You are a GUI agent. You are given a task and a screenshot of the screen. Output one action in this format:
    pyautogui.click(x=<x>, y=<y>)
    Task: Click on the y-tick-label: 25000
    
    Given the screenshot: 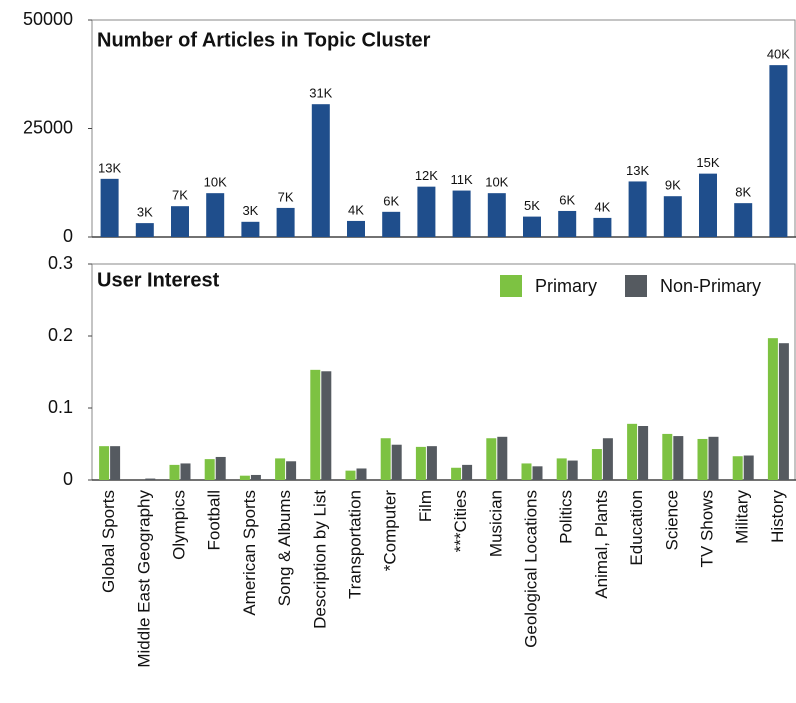 What is the action you would take?
    pyautogui.click(x=48, y=127)
    